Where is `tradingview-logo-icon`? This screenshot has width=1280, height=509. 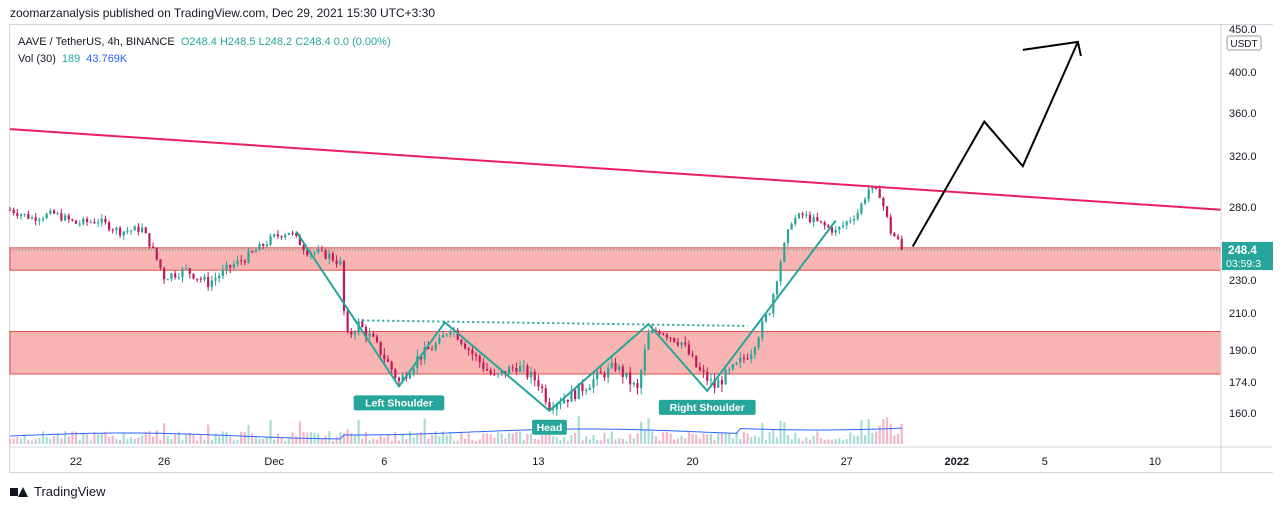 tradingview-logo-icon is located at coordinates (19, 492).